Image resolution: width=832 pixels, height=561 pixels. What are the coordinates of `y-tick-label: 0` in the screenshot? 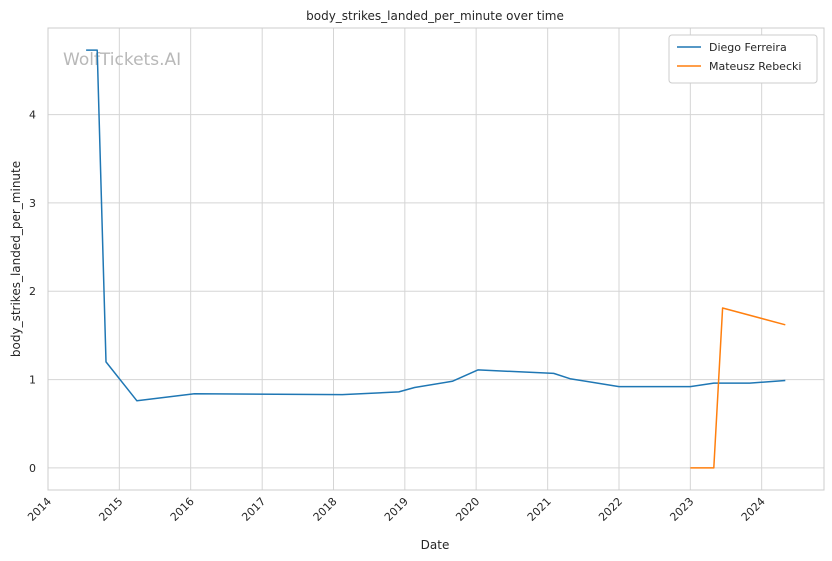 It's located at (32, 468).